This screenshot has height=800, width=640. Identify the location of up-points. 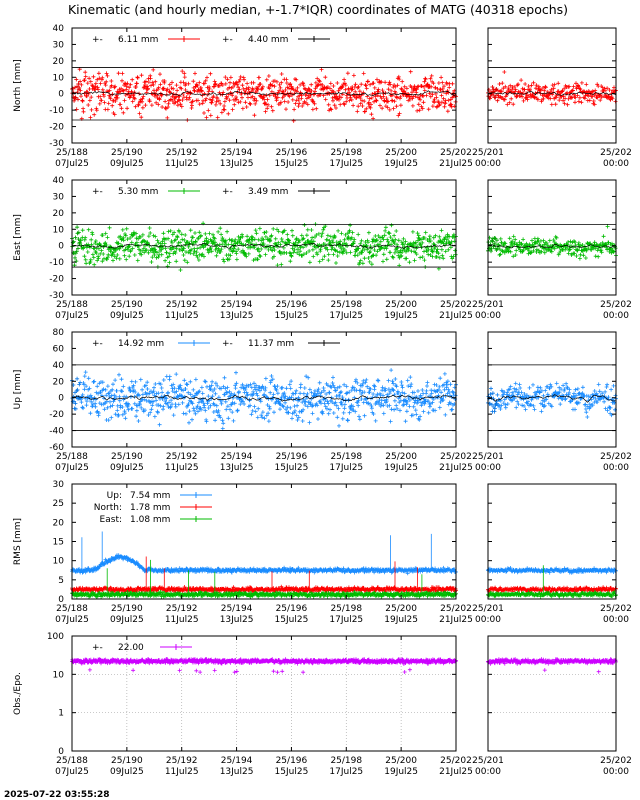
(552, 400).